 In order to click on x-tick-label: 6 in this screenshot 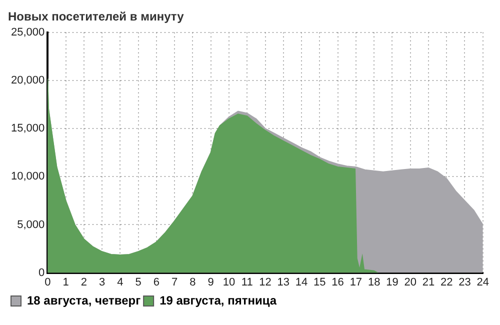, I will do `click(156, 282)`.